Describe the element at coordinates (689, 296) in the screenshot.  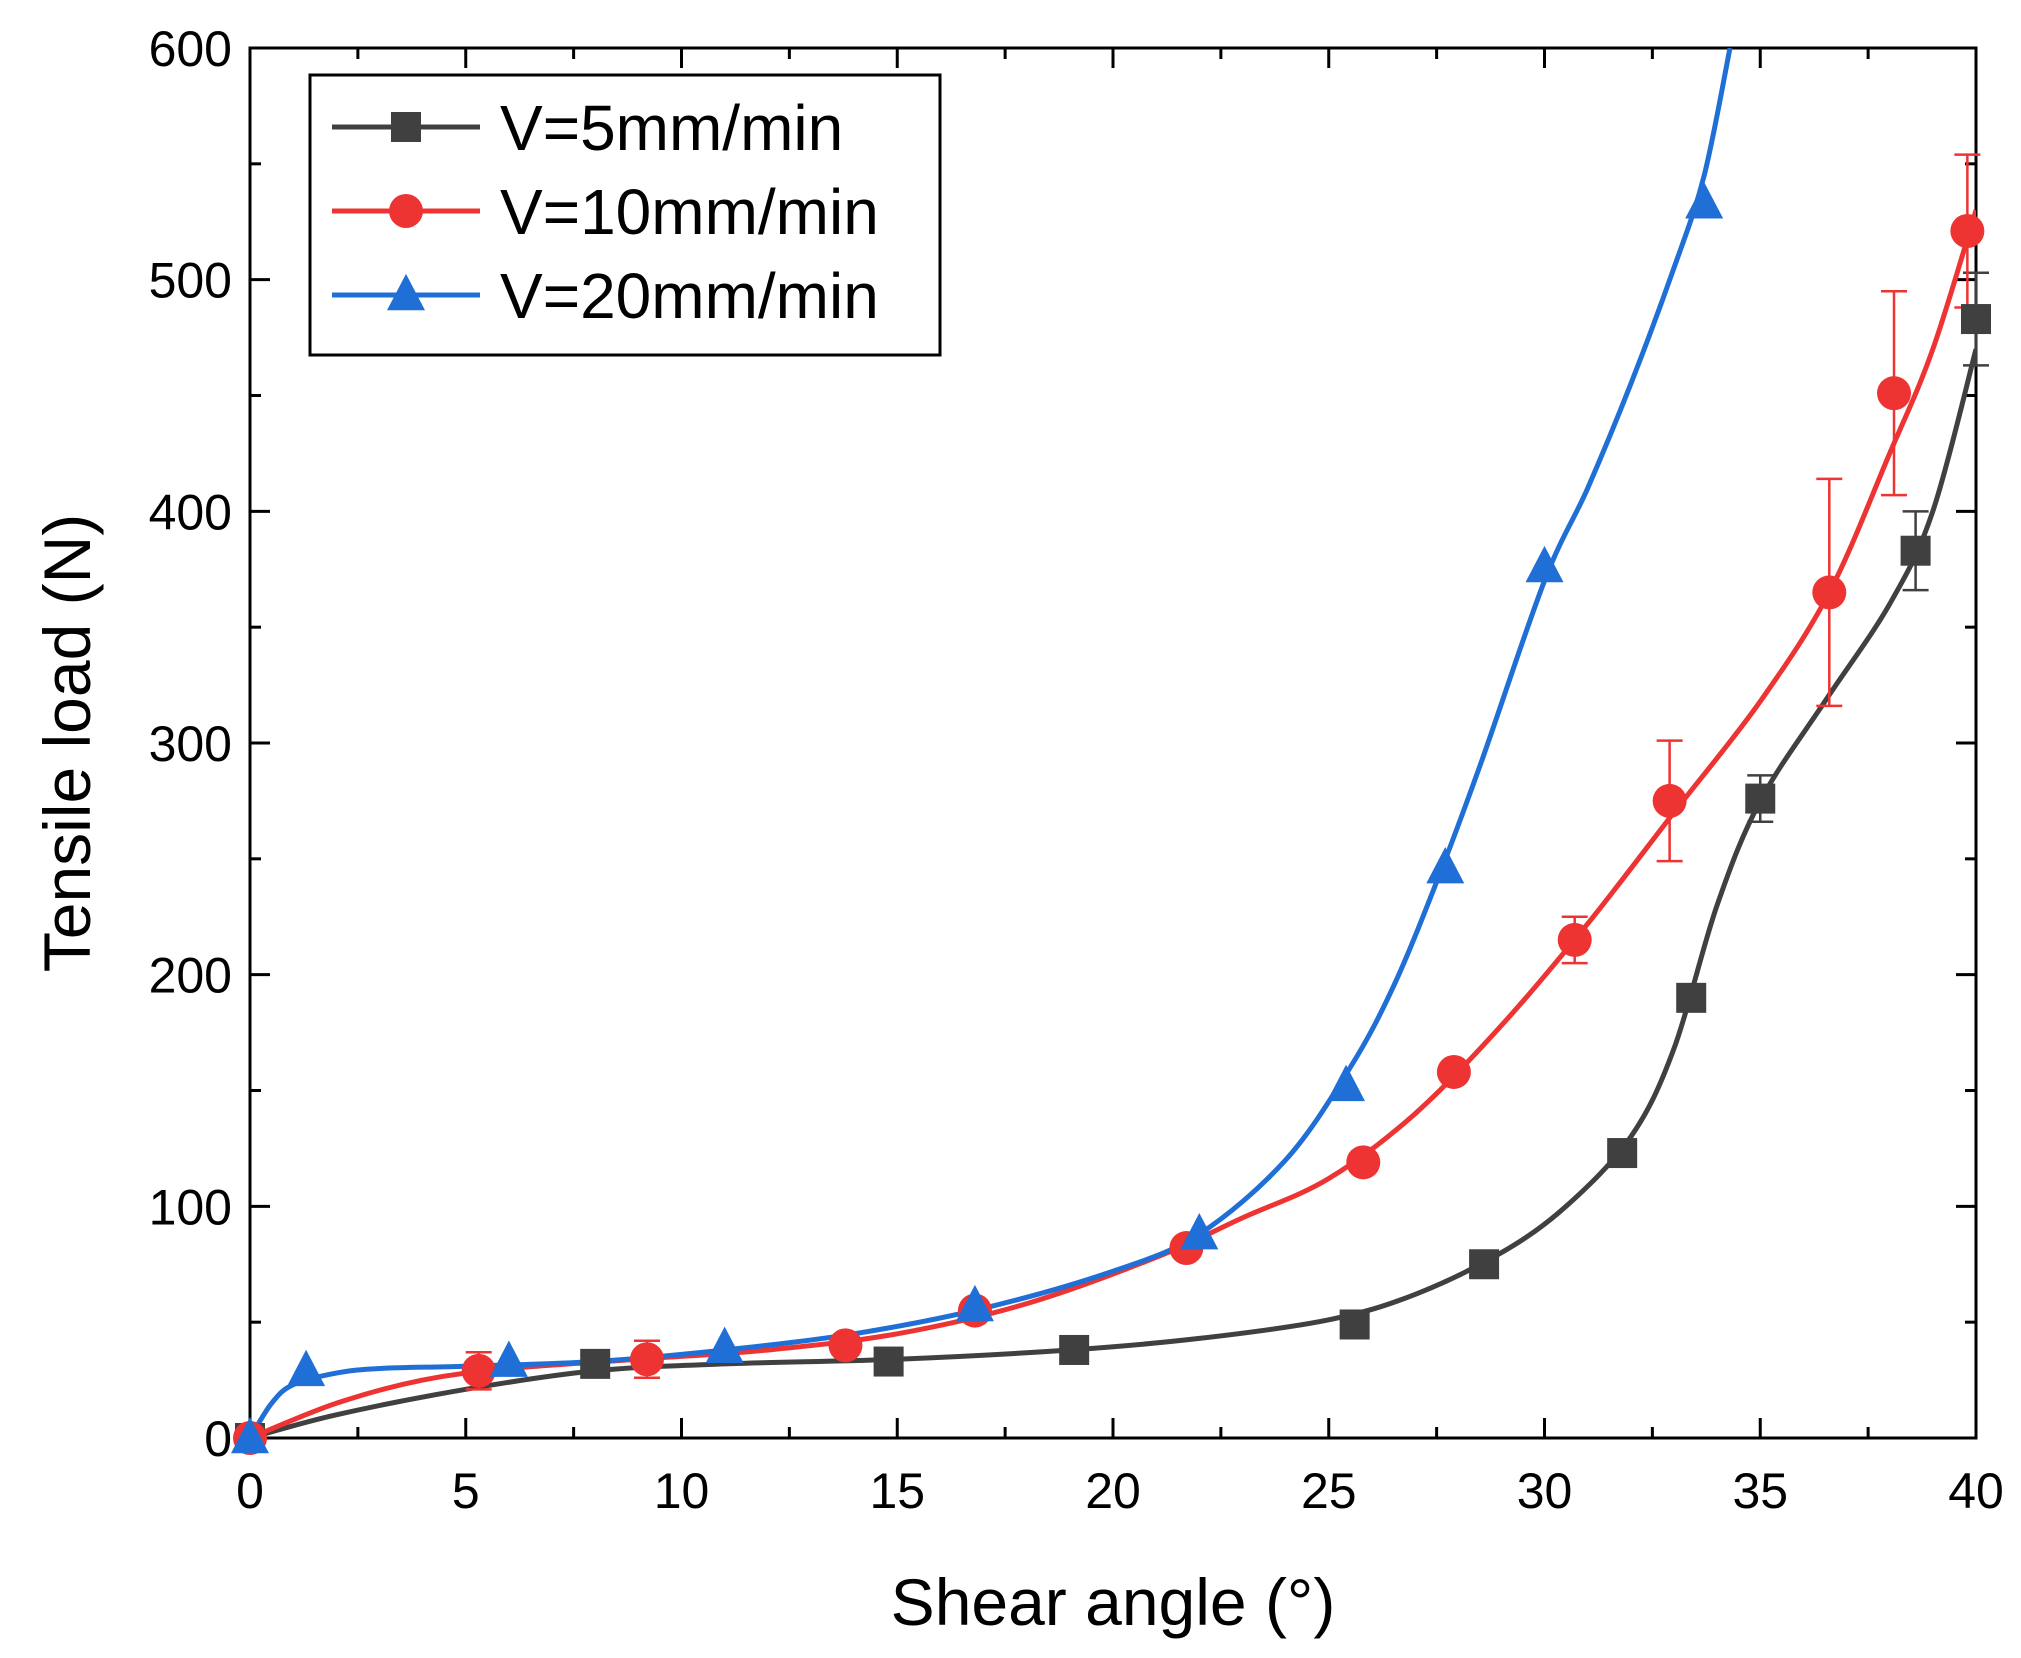
I see `legend-v20-label: V=20mm/min` at that location.